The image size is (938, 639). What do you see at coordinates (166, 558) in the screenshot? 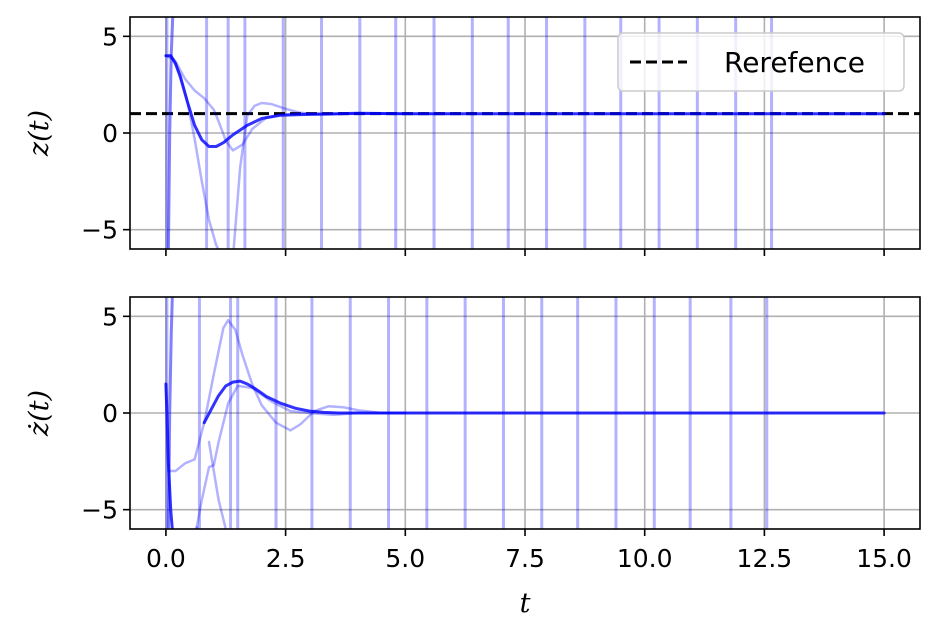
I see `x-tick-label: 0.0` at bounding box center [166, 558].